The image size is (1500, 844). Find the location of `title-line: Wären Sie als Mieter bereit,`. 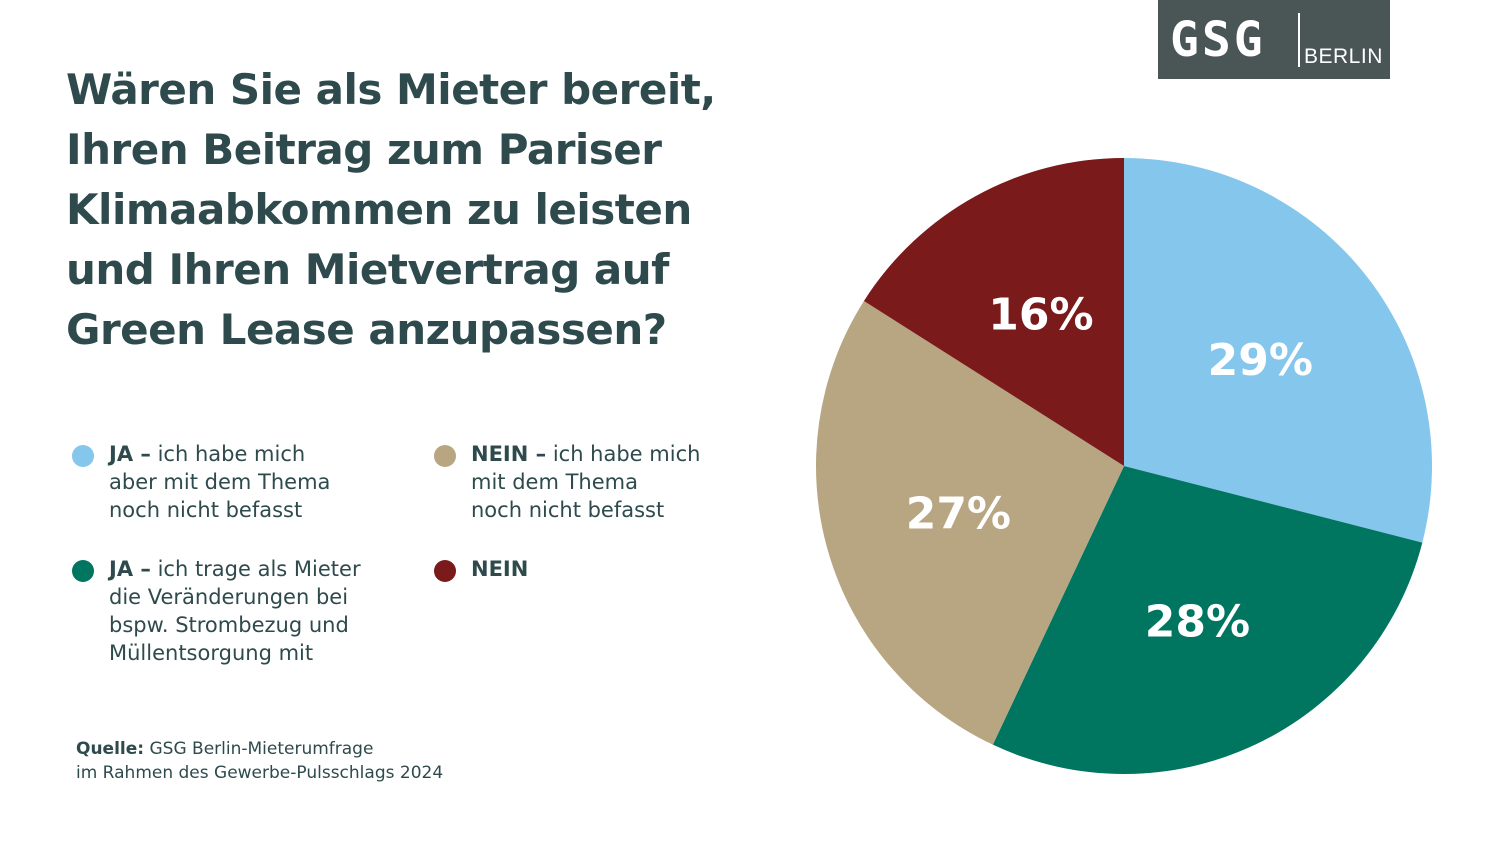

title-line: Wären Sie als Mieter bereit, is located at coordinates (391, 89).